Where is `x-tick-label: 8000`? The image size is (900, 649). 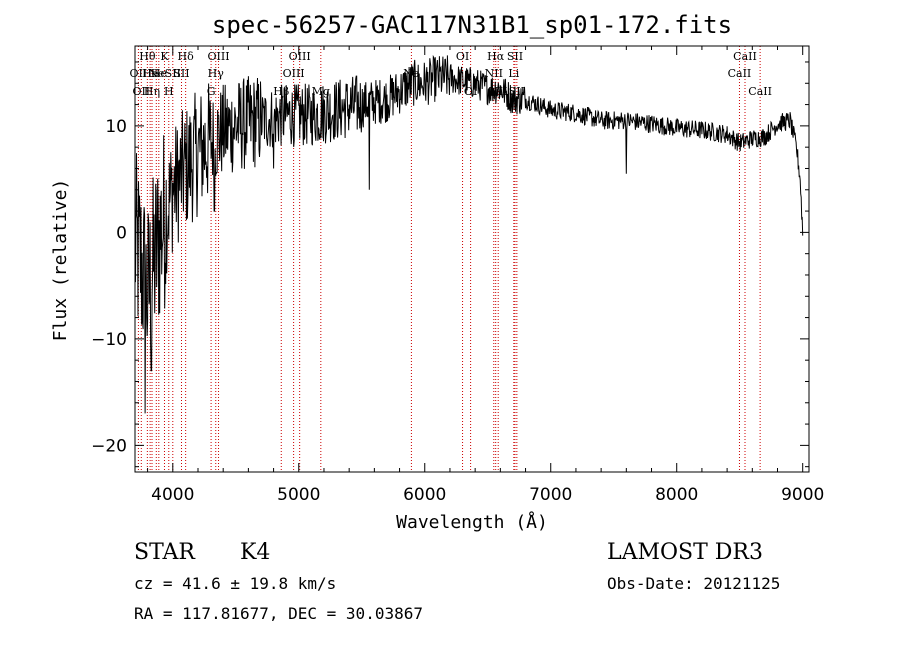
x-tick-label: 8000 is located at coordinates (676, 495).